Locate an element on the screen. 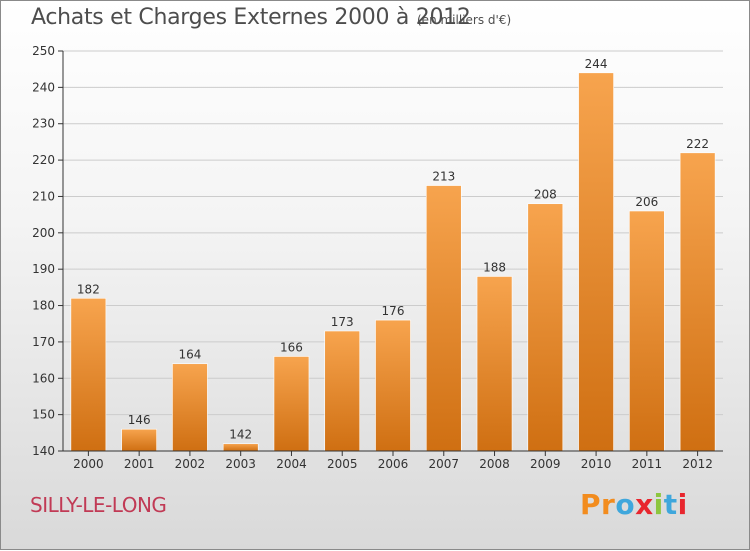 The width and height of the screenshot is (750, 551). bar-2003 is located at coordinates (240, 447).